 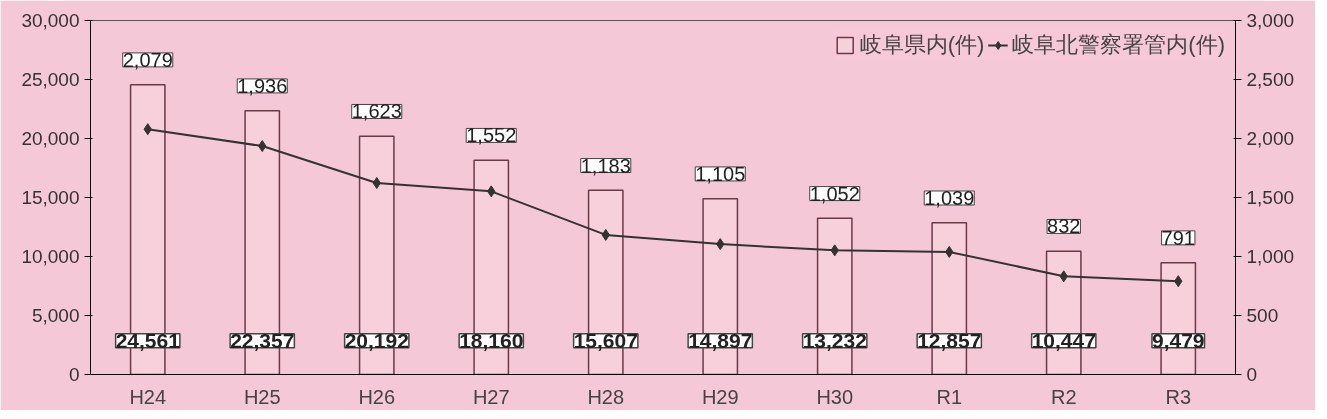 I want to click on y-tick-label: 15,000, so click(x=50, y=197).